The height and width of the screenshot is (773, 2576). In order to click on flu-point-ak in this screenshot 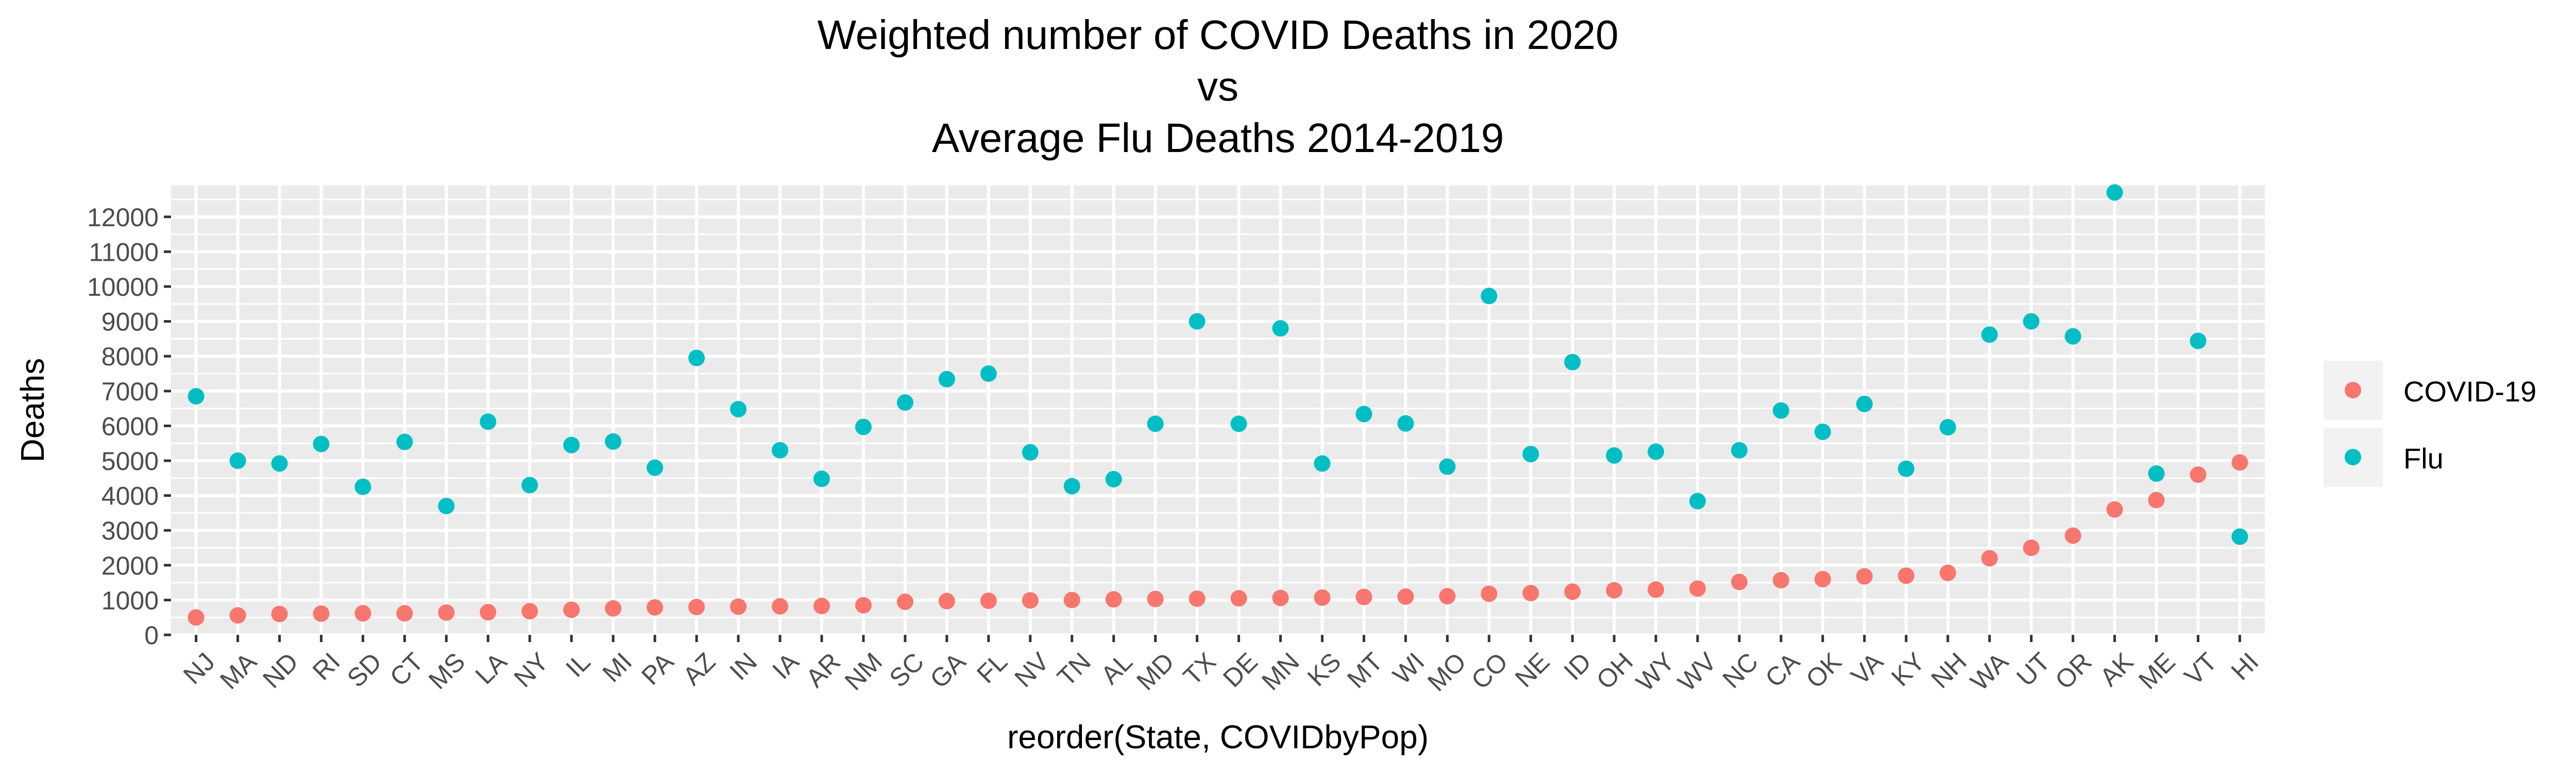, I will do `click(2114, 192)`.